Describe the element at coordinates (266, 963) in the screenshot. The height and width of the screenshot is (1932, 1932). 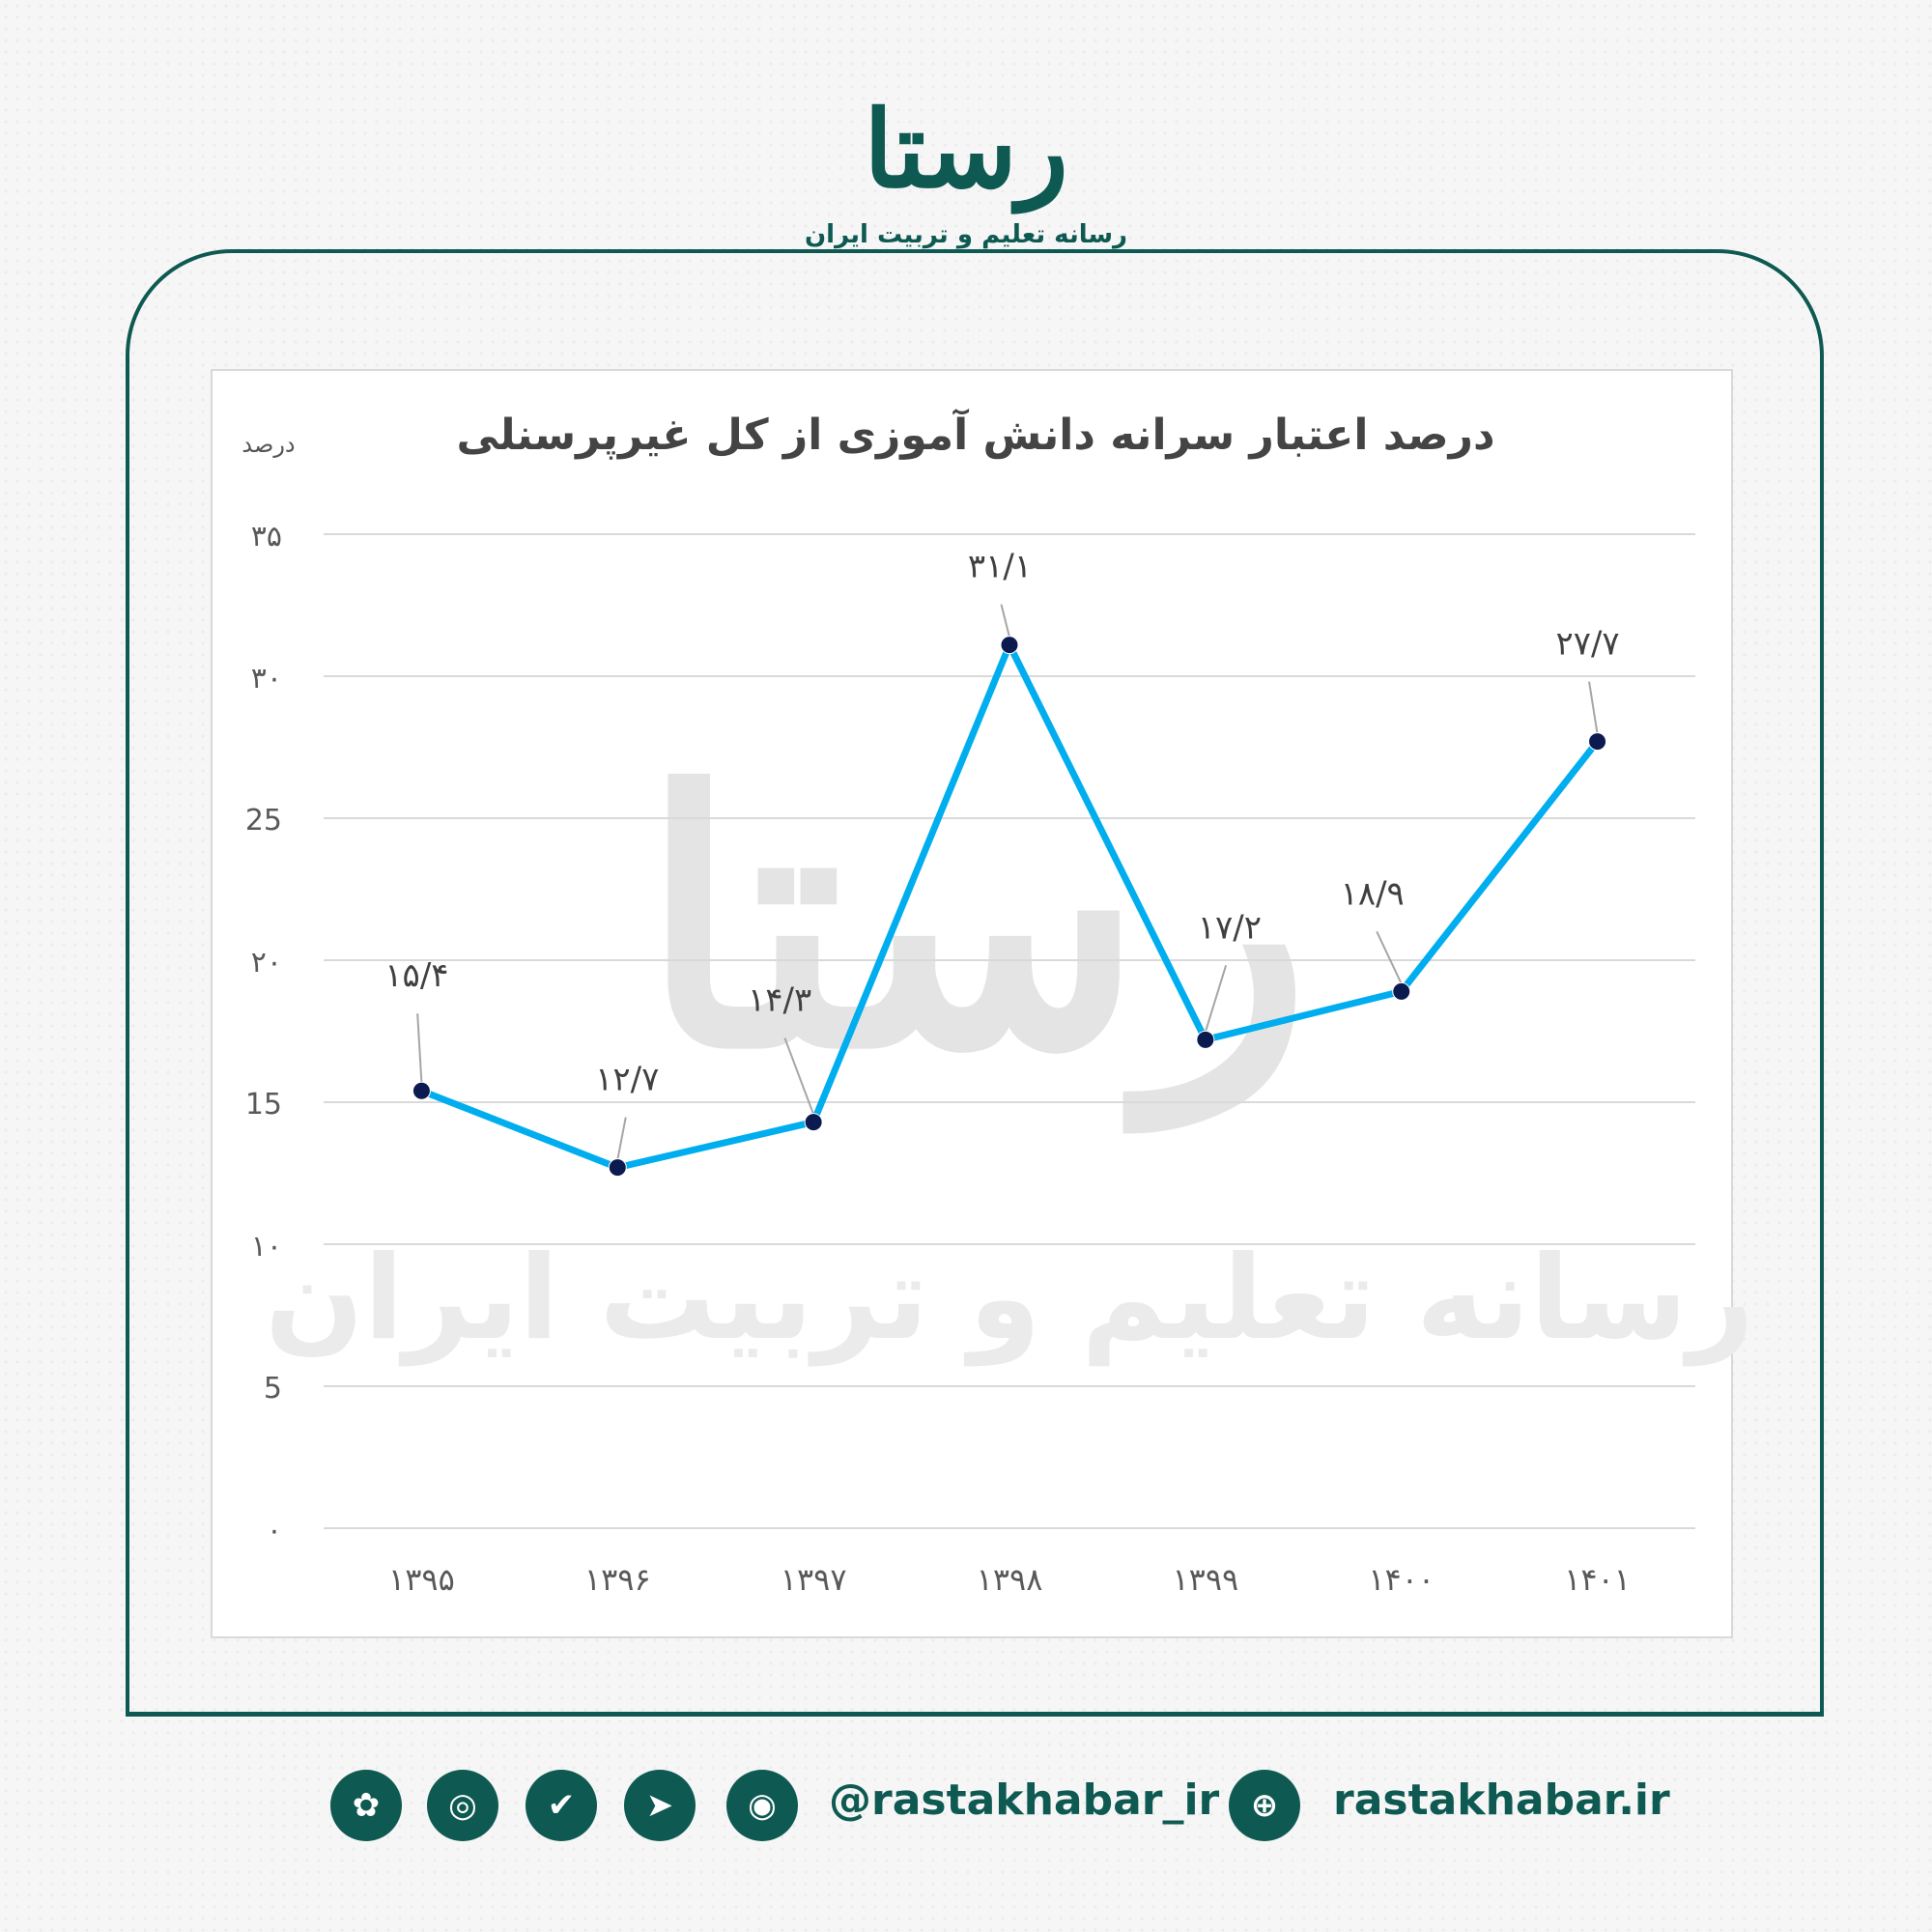
I see `y-tick-label: ۲۰` at that location.